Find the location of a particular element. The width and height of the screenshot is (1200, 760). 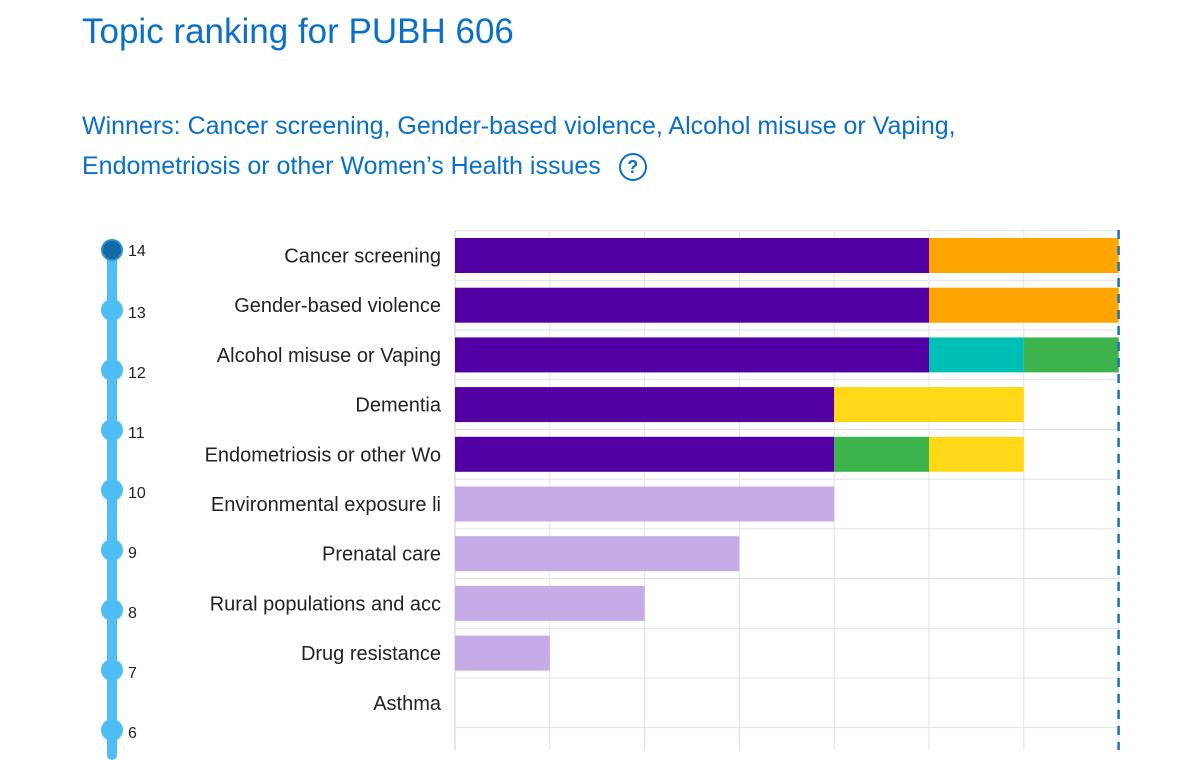

page-title: Topic ranking for PUBH 606 is located at coordinates (298, 31).